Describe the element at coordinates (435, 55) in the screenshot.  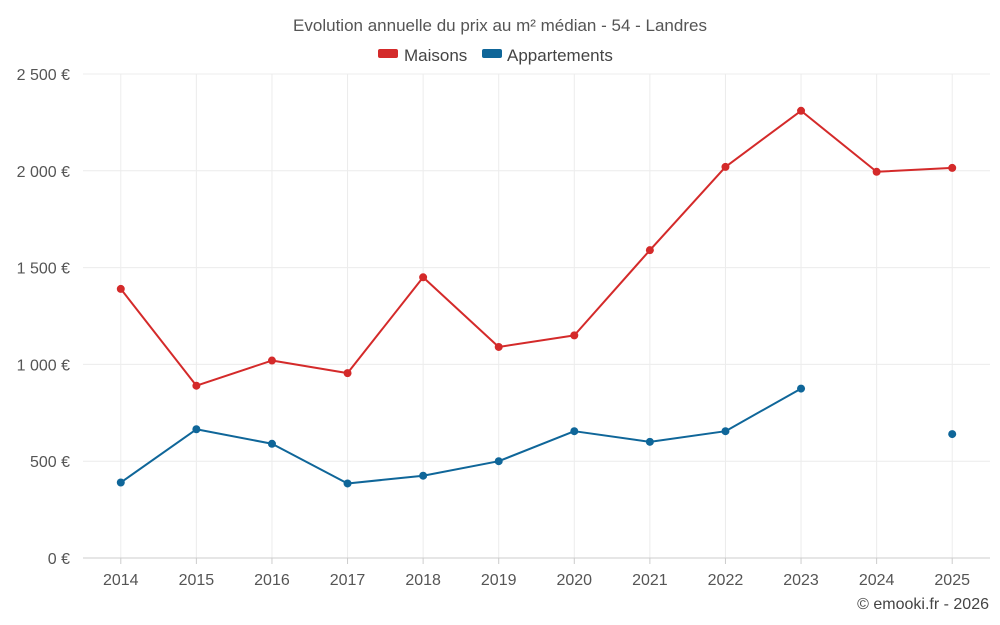
I see `legend-label-maisons: Maisons` at that location.